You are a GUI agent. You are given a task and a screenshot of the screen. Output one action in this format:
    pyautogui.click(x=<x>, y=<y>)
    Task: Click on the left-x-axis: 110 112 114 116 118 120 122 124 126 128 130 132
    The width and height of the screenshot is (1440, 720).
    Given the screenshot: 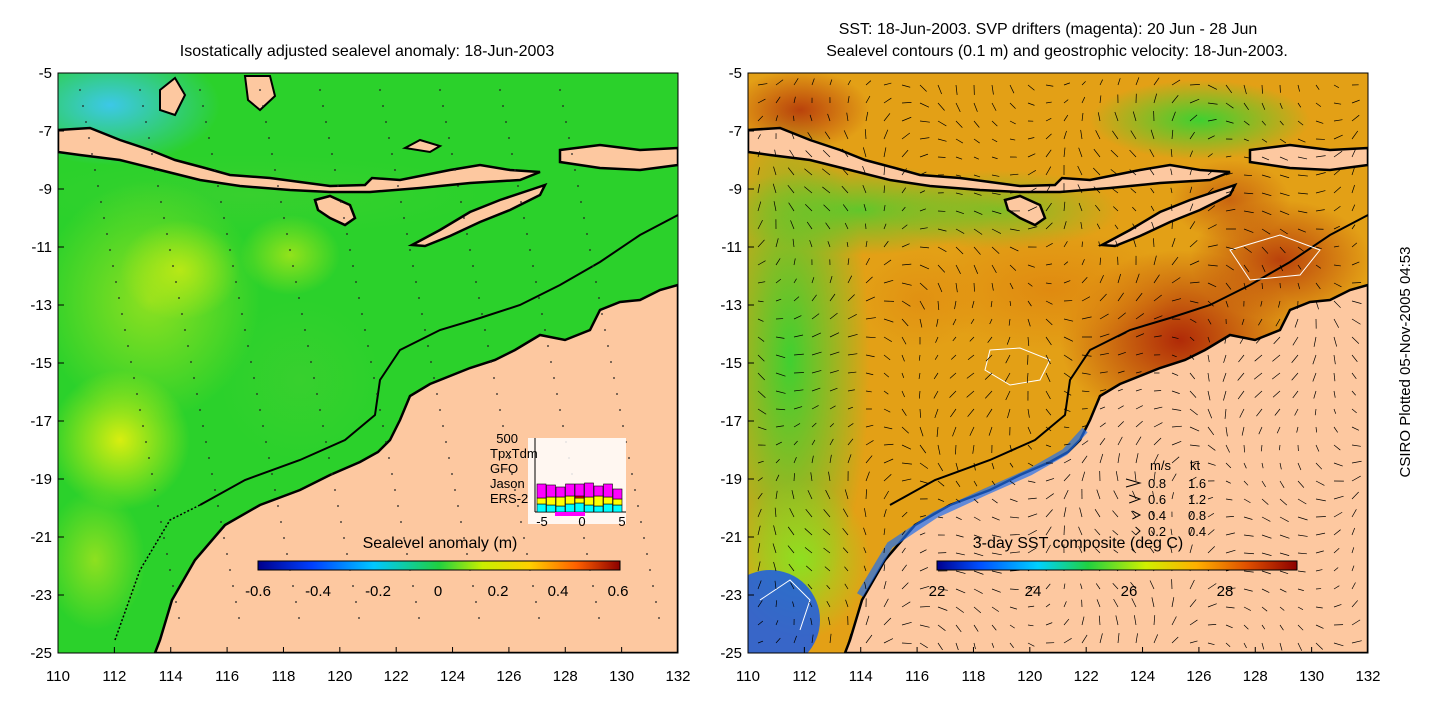 What is the action you would take?
    pyautogui.click(x=368, y=666)
    